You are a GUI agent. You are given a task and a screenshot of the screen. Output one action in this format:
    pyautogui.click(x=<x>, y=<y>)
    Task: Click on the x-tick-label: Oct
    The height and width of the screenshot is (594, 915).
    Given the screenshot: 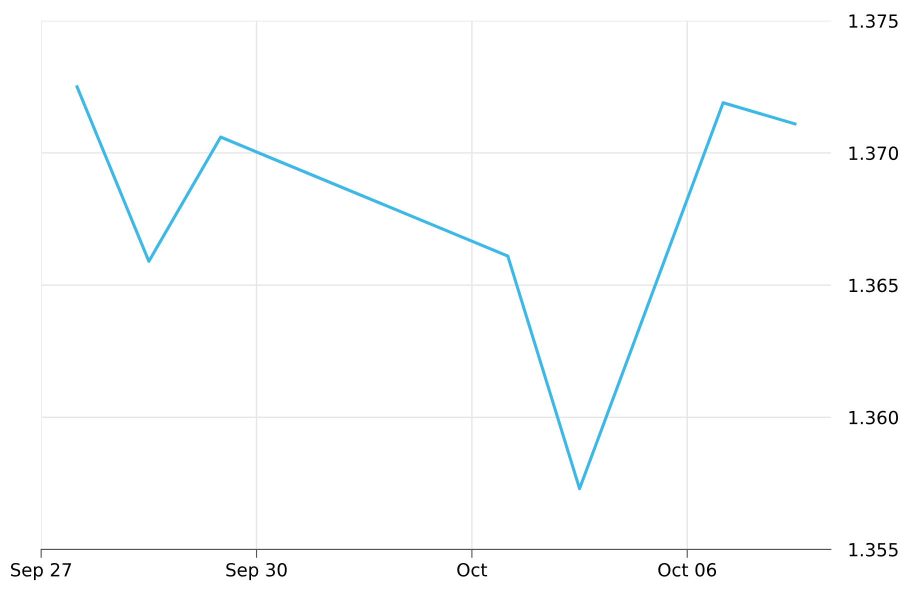 What is the action you would take?
    pyautogui.click(x=472, y=569)
    